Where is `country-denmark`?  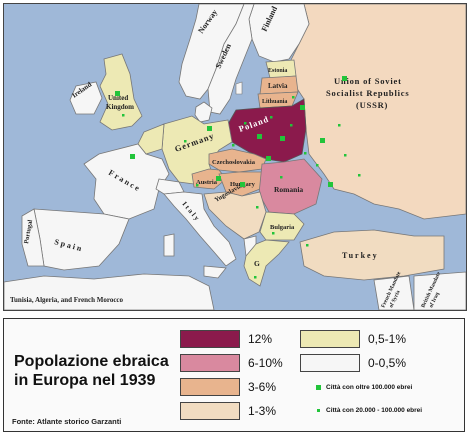 country-denmark is located at coordinates (203, 112).